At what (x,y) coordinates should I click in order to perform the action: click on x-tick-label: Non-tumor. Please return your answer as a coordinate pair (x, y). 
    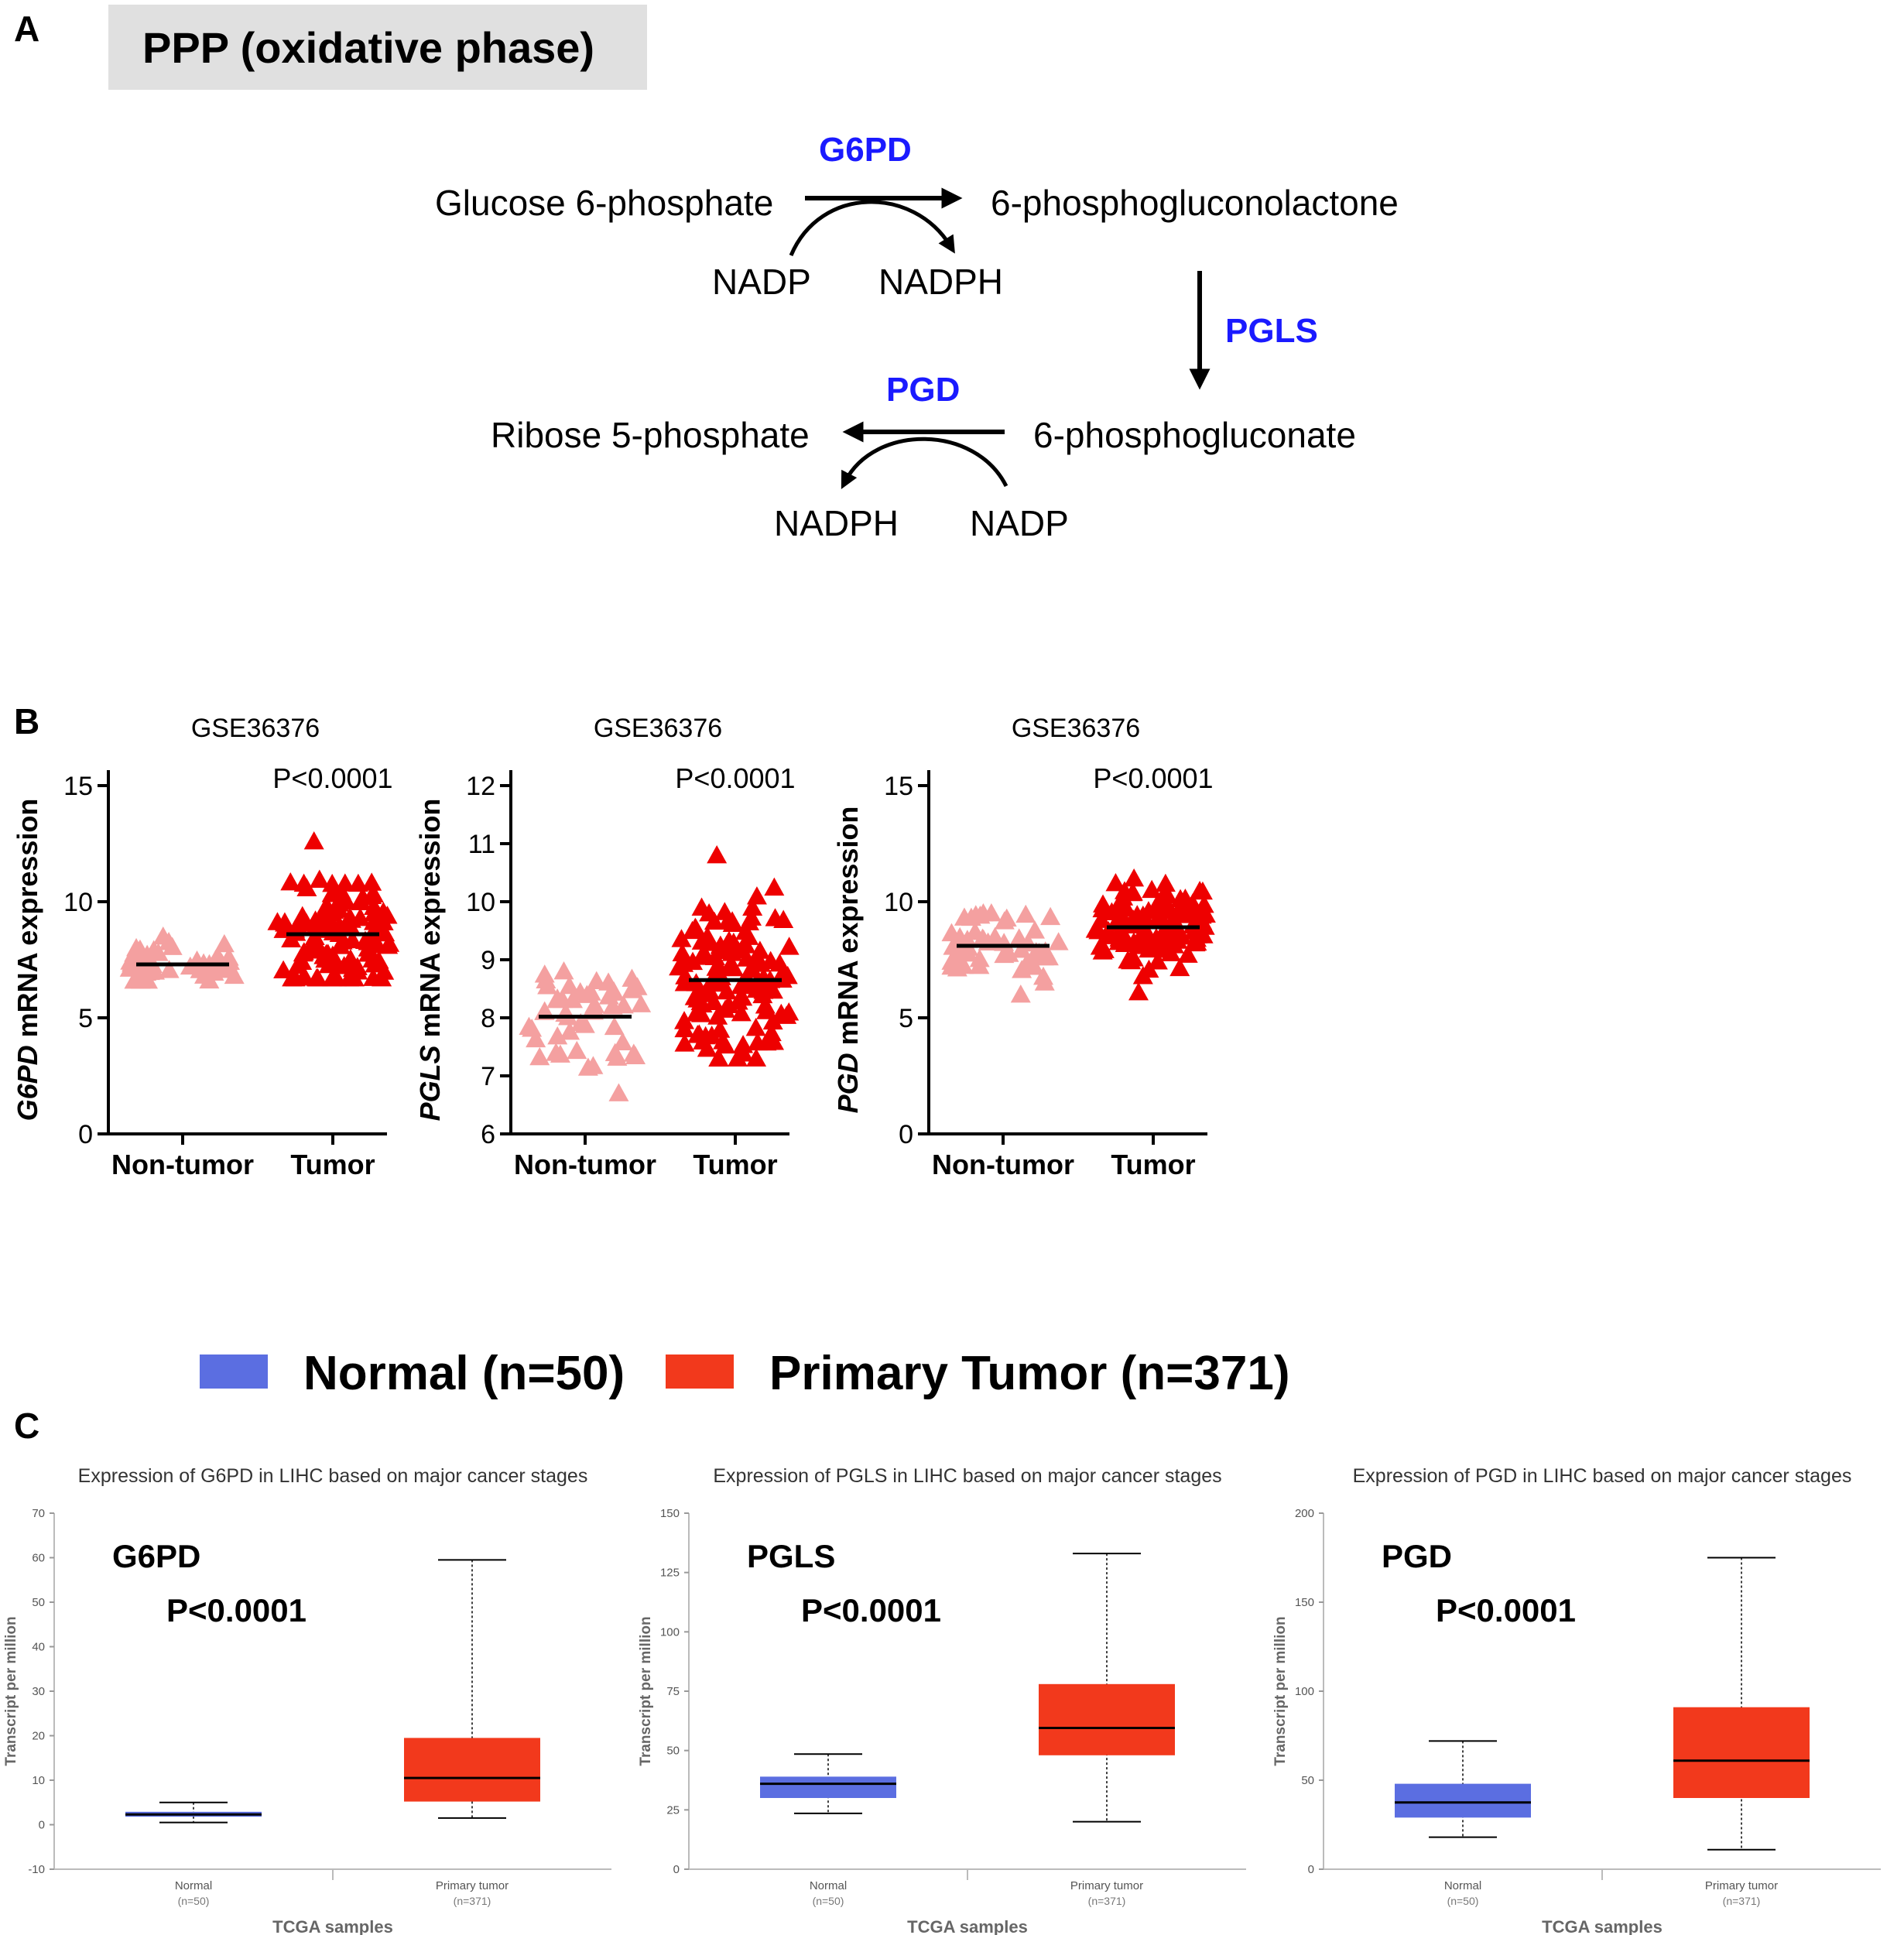
    Looking at the image, I should click on (585, 1165).